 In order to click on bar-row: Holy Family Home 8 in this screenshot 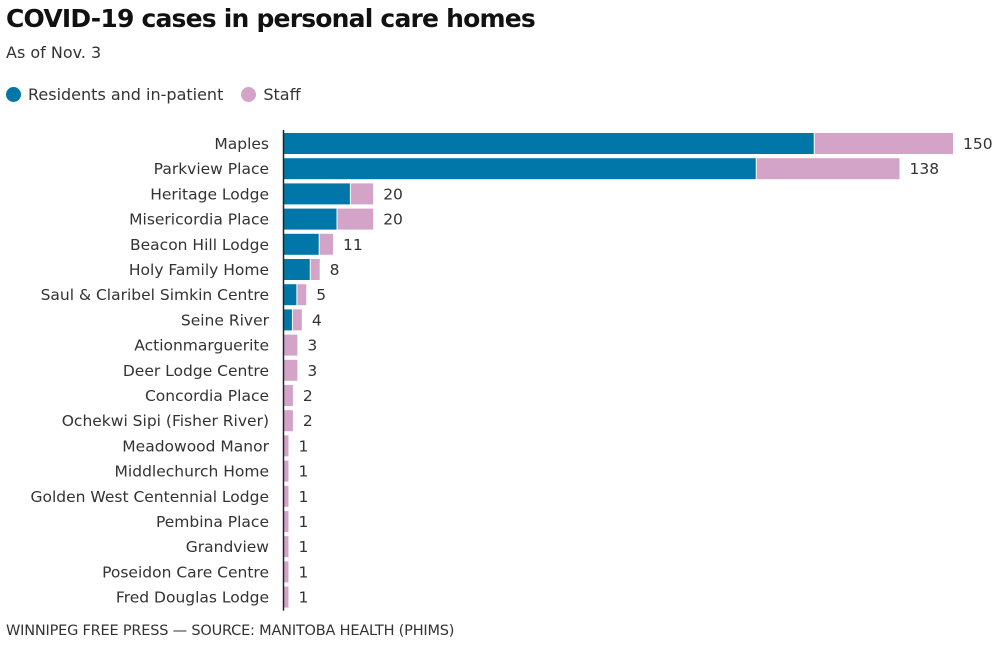, I will do `click(234, 269)`.